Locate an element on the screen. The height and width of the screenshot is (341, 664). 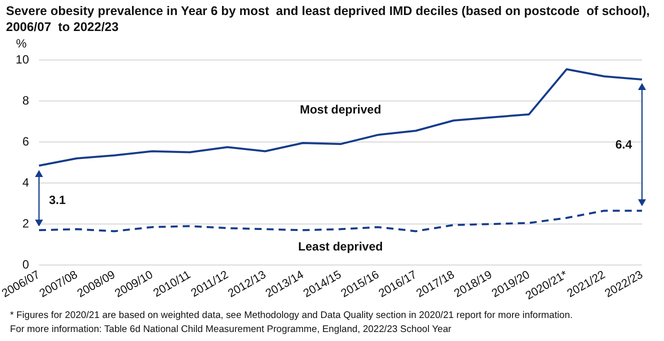
y-tick-label: 4 is located at coordinates (26, 182).